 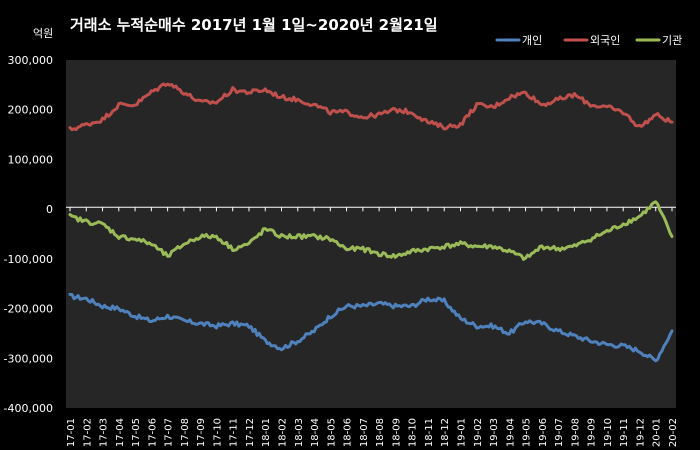 What do you see at coordinates (87, 432) in the screenshot?
I see `x-tick-label: 17-02` at bounding box center [87, 432].